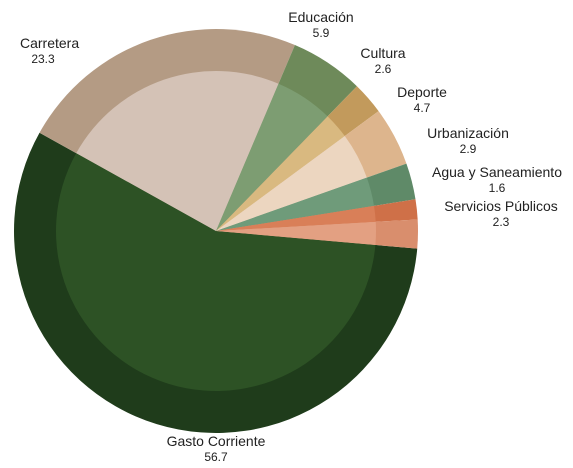  I want to click on slice-inner-servicios-publicos, so click(296, 233).